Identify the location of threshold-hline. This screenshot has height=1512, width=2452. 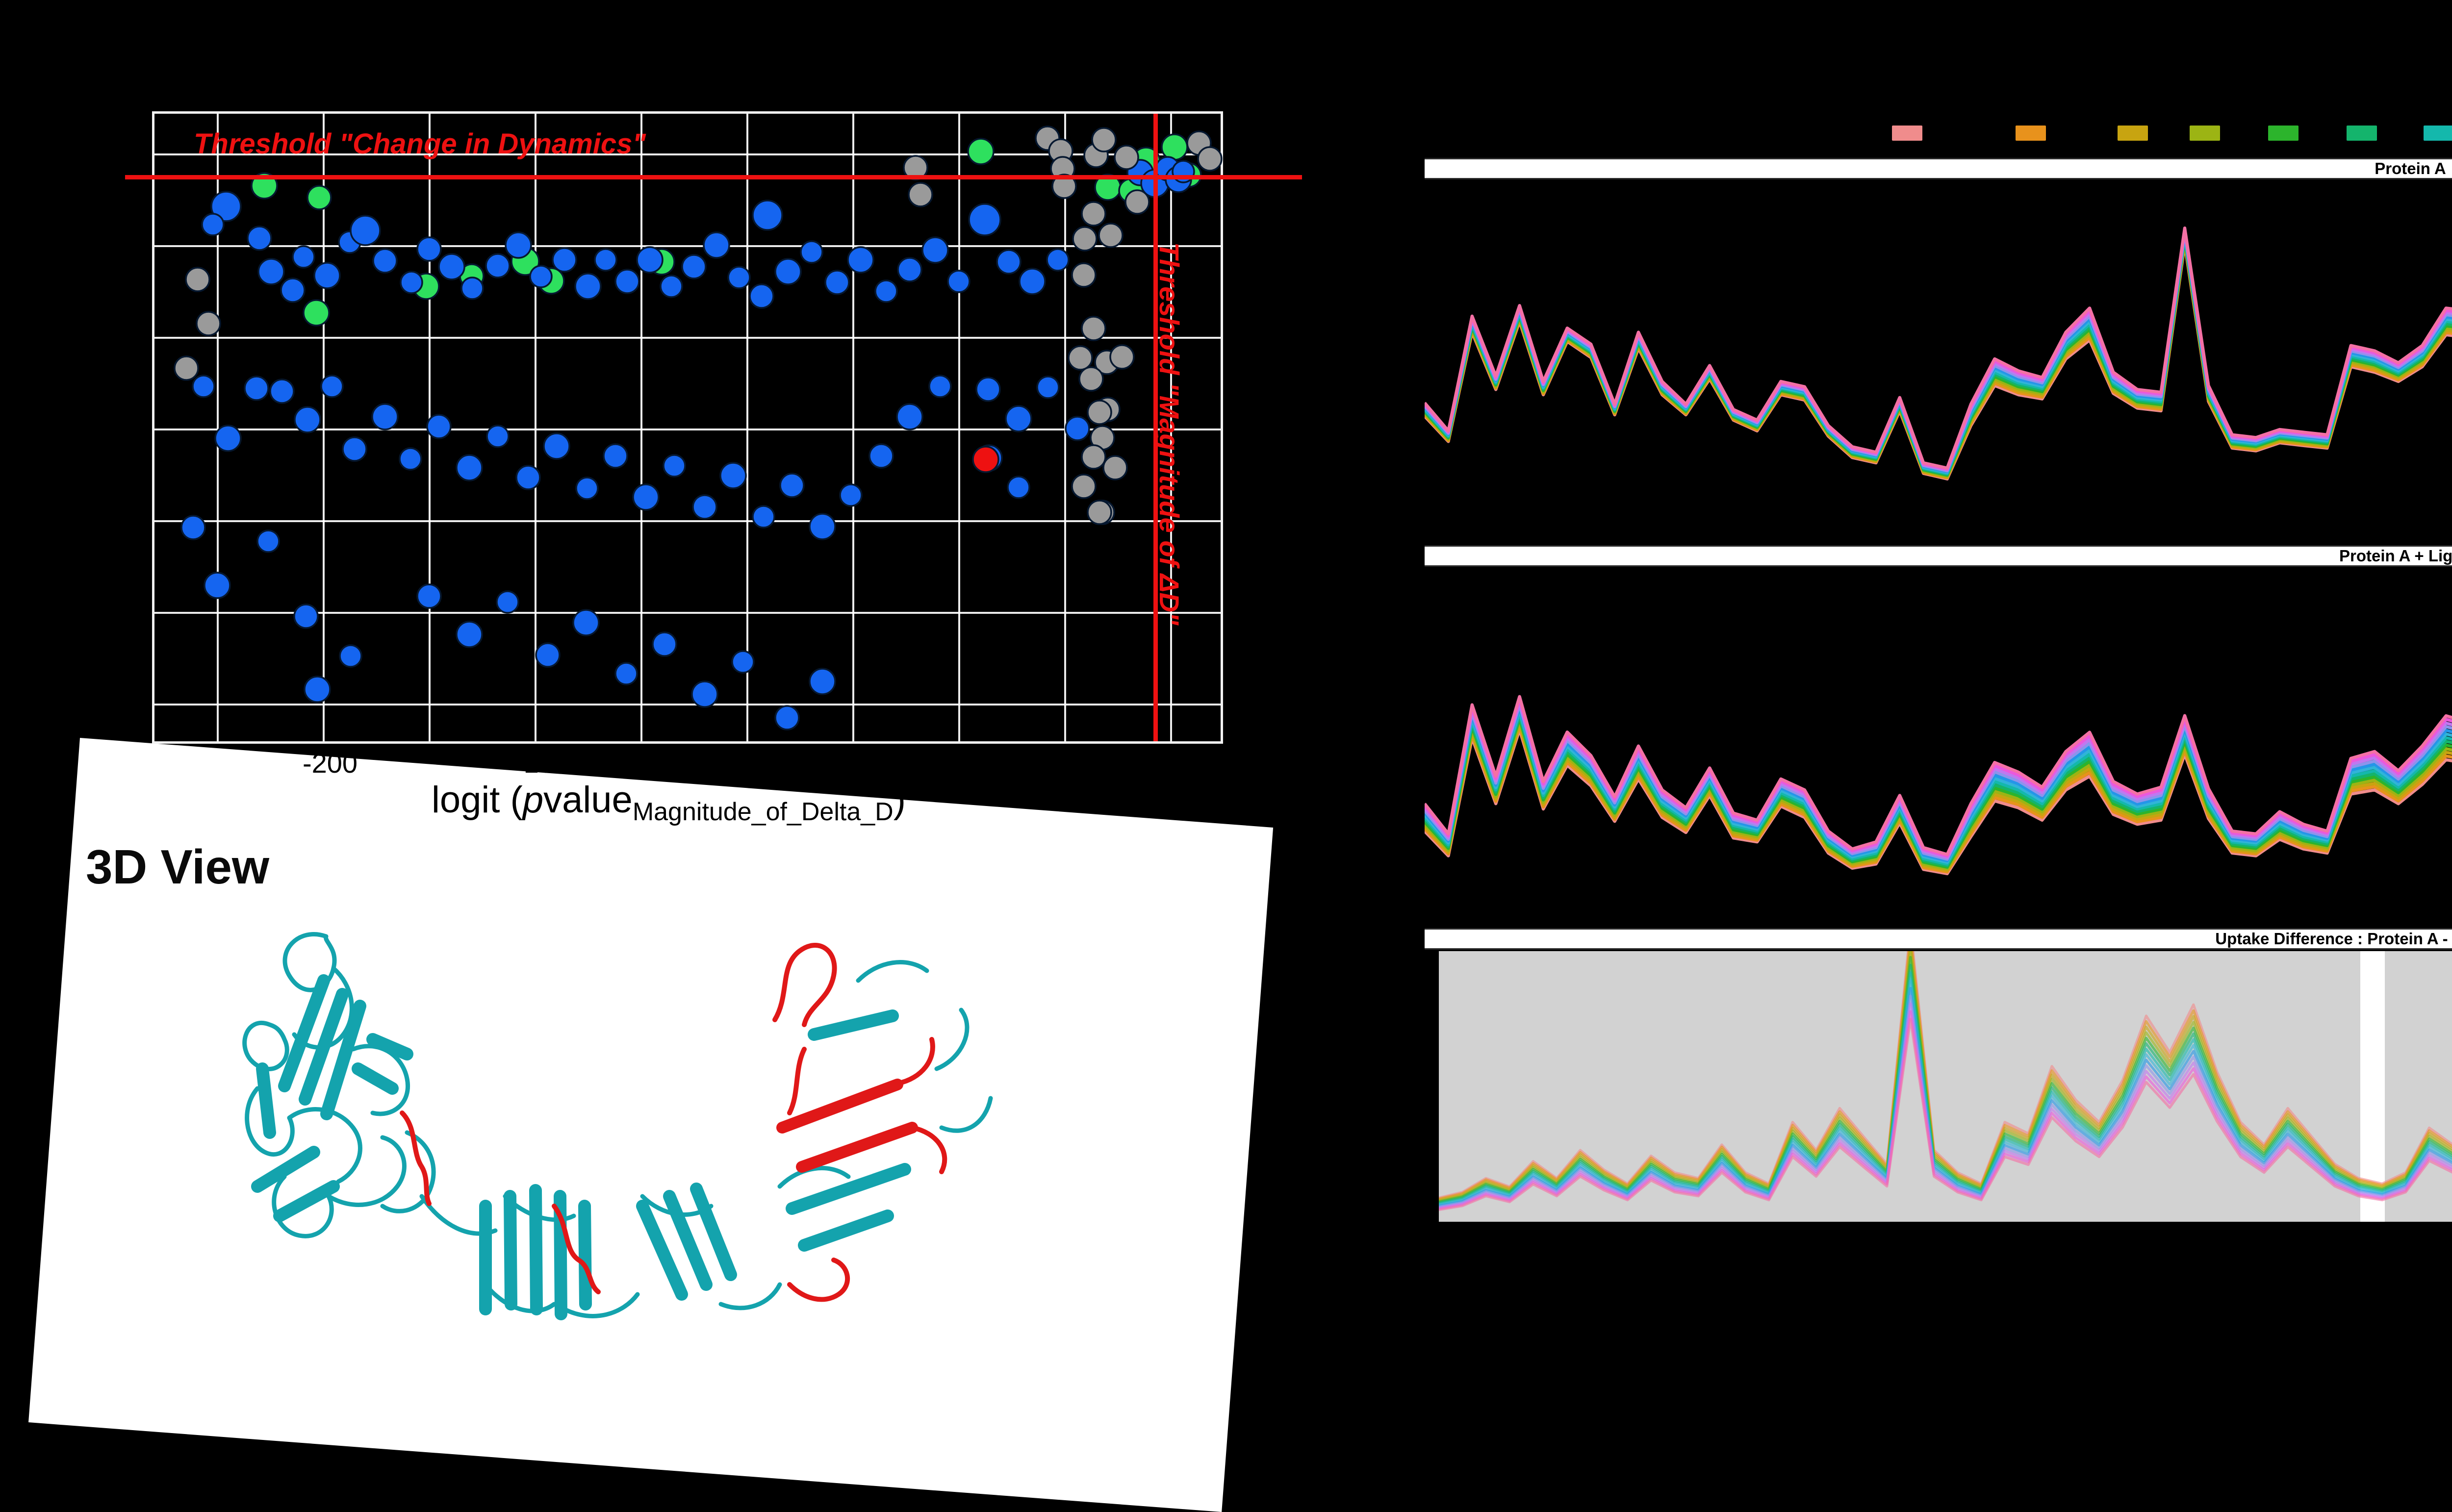
(713, 177).